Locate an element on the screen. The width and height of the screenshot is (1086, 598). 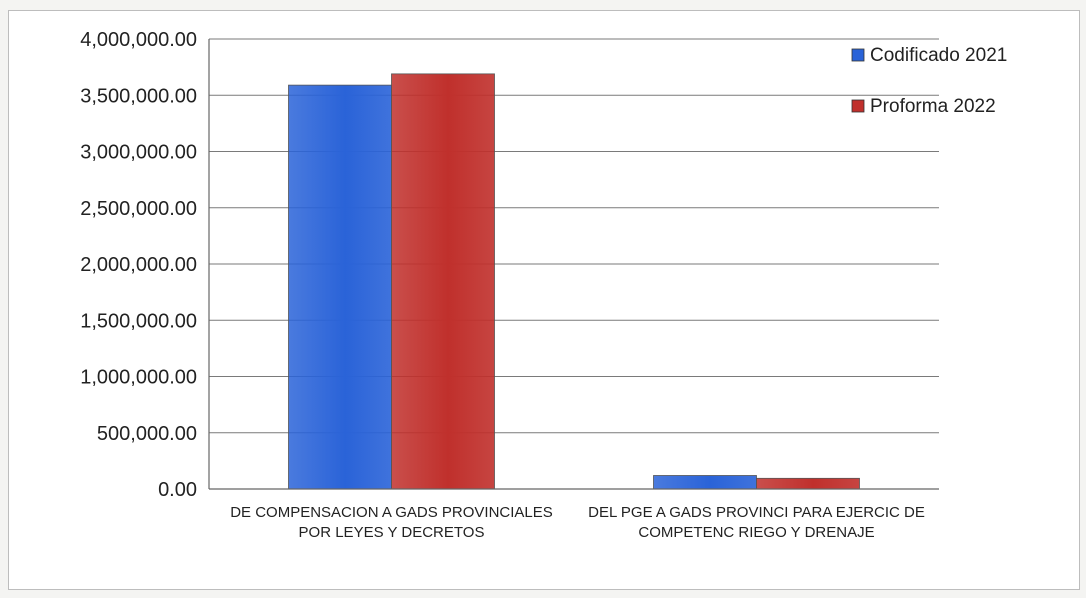
legend-label: Proforma 2022 is located at coordinates (933, 106).